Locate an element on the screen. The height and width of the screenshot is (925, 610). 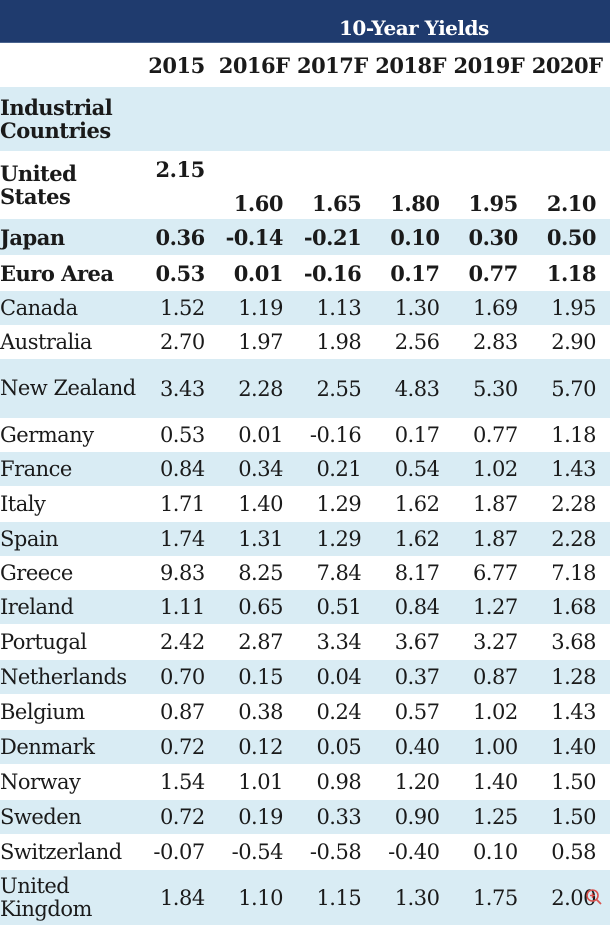
table-row: United Kingdom 1.84 1.10 1.15 1.30 1.75 2.00 is located at coordinates (305, 897).